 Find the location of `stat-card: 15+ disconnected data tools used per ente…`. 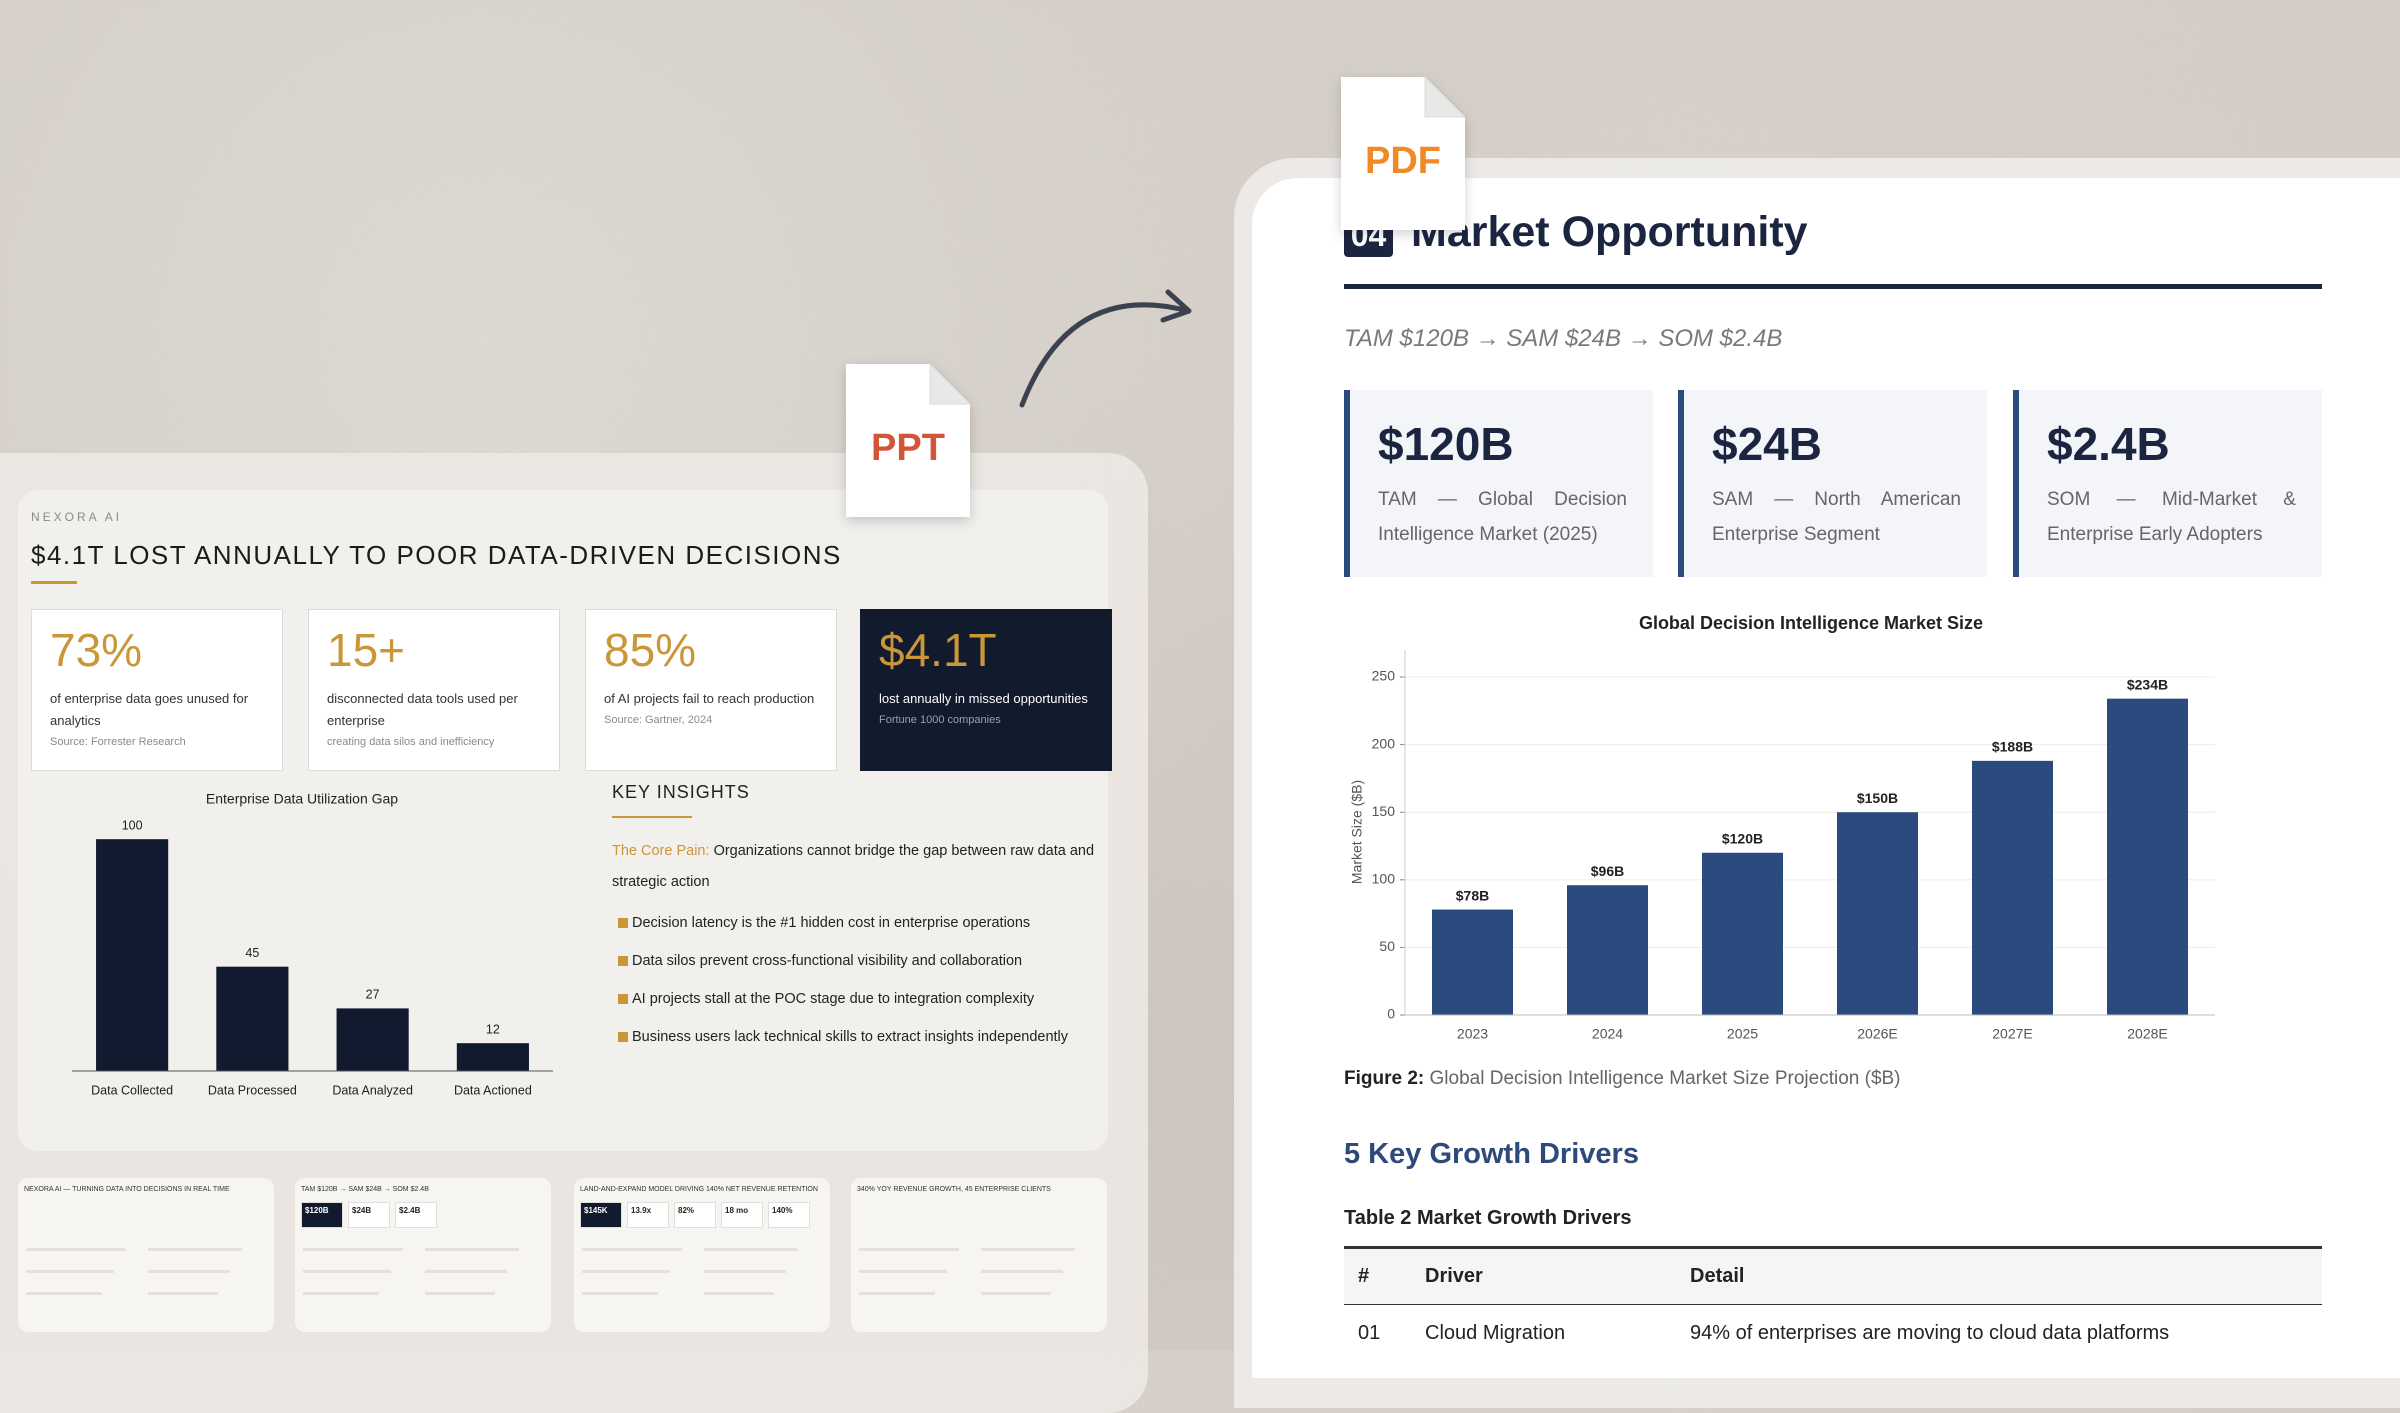

stat-card: 15+ disconnected data tools used per ente… is located at coordinates (434, 690).